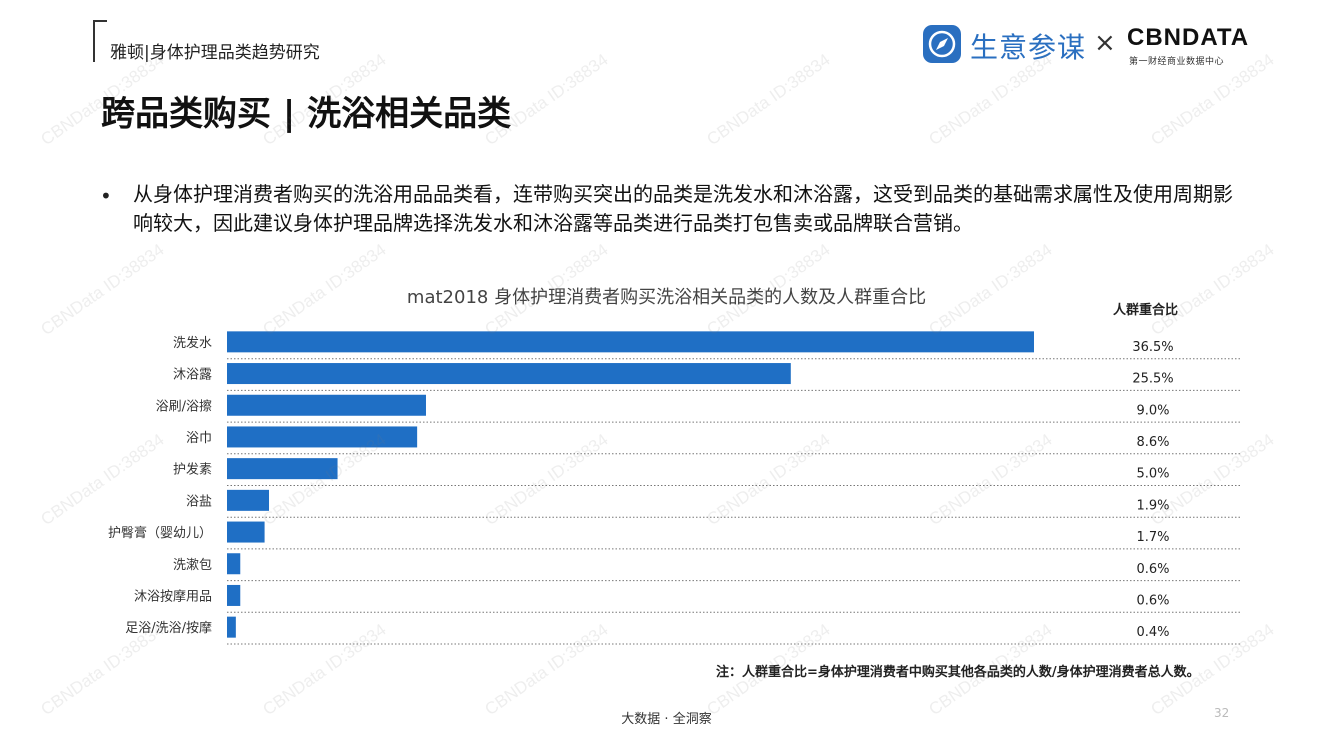 The image size is (1333, 750). What do you see at coordinates (306, 114) in the screenshot?
I see `page-title: 跨品类购买 | 洗浴相关品类` at bounding box center [306, 114].